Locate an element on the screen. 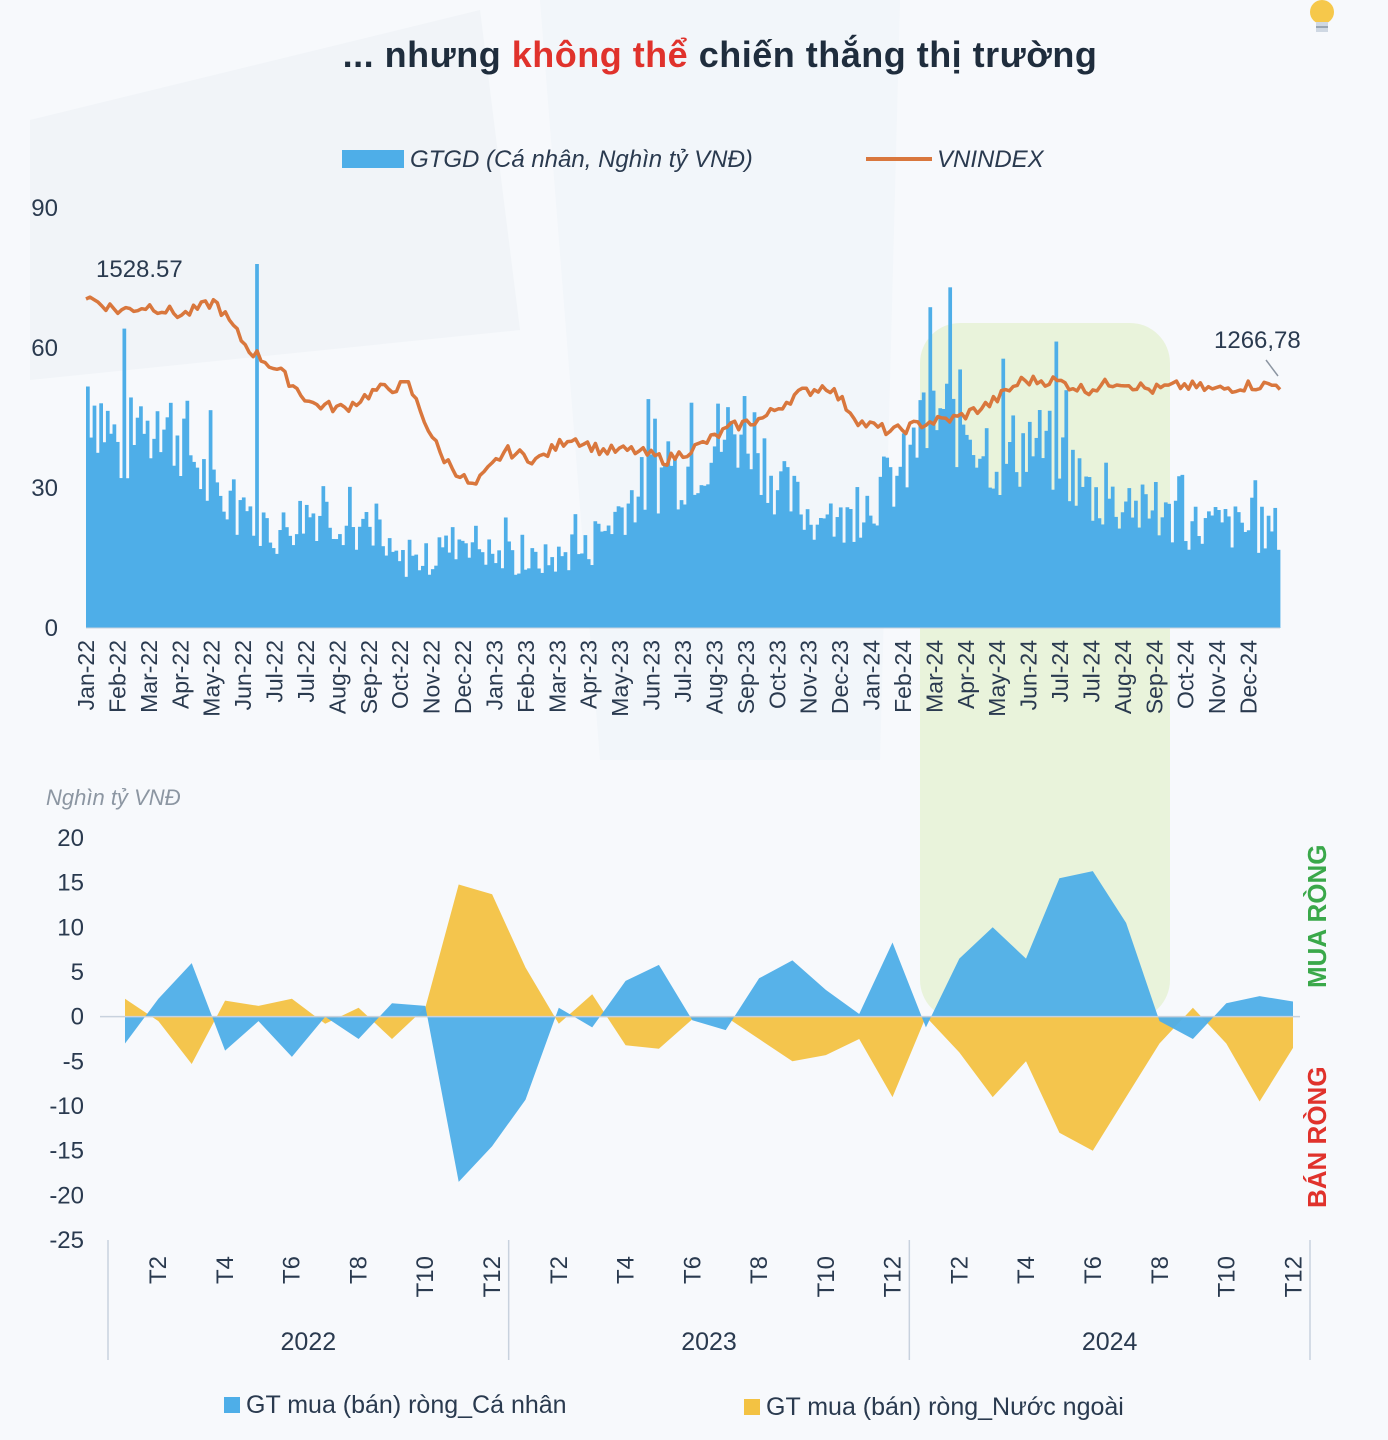 Image resolution: width=1388 pixels, height=1440 pixels. bottom-x-tick-label: T12 is located at coordinates (492, 1276).